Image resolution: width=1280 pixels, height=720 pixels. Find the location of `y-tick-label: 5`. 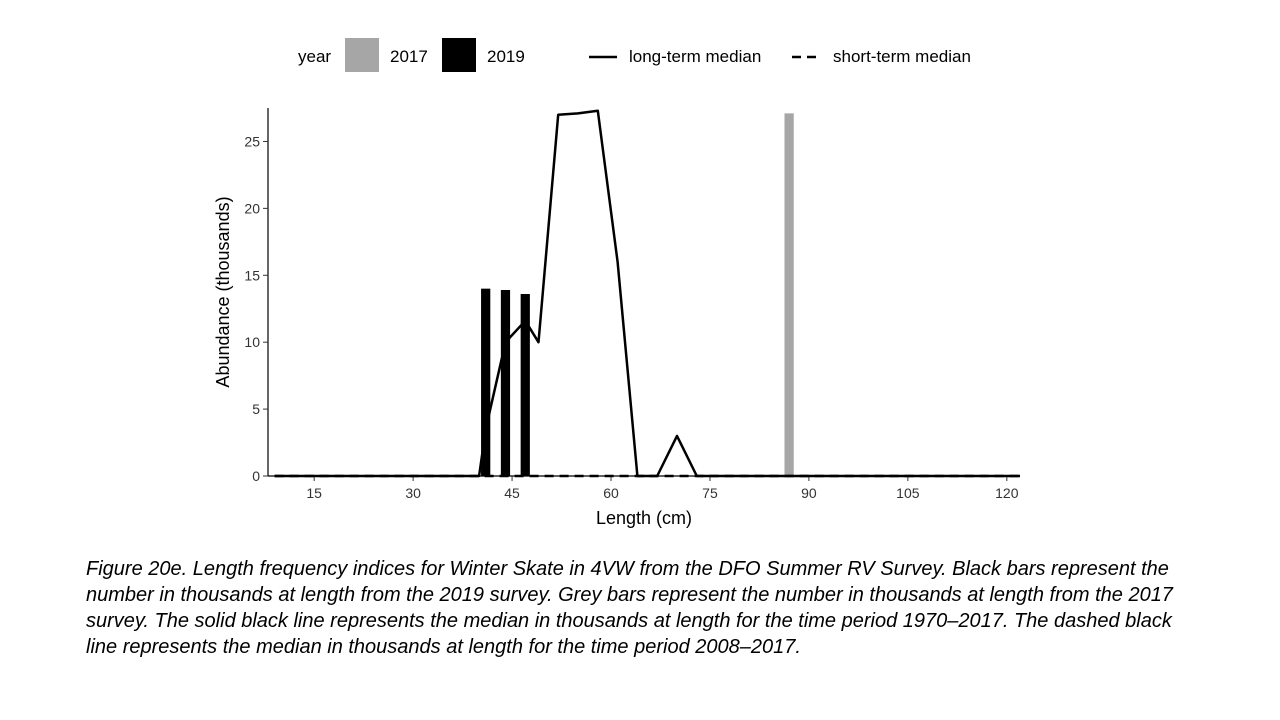

y-tick-label: 5 is located at coordinates (256, 409).